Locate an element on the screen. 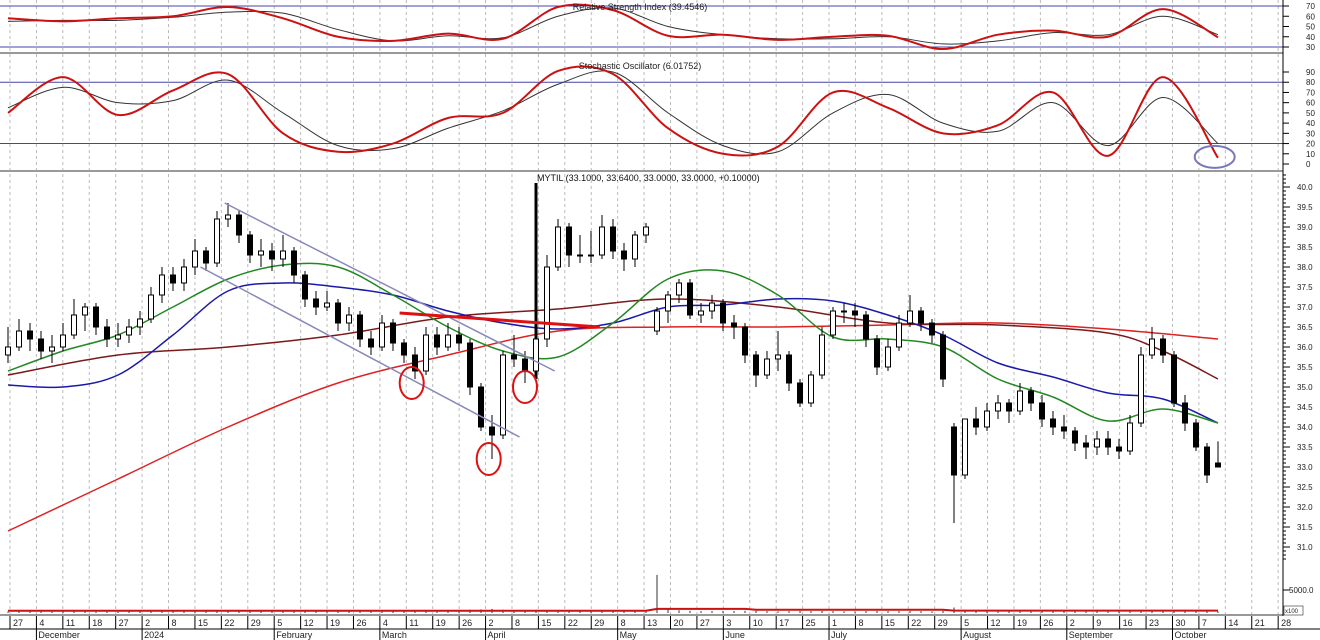  week-tick-label: 28 is located at coordinates (1286, 623).